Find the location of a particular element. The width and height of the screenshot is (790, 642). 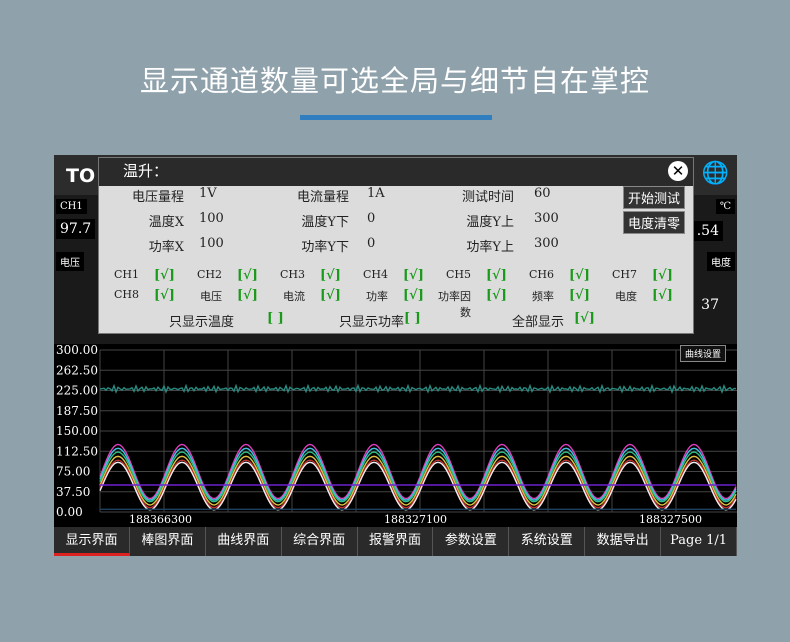

param-label: 温度Y下 is located at coordinates (325, 222).